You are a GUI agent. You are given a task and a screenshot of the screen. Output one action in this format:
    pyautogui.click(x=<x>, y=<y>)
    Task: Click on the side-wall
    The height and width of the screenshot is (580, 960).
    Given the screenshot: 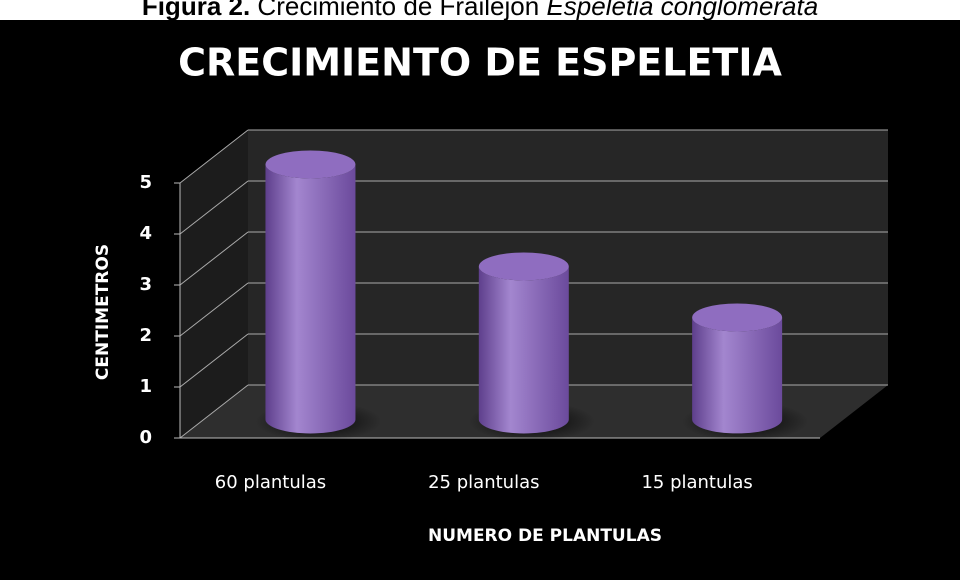 What is the action you would take?
    pyautogui.click(x=214, y=284)
    